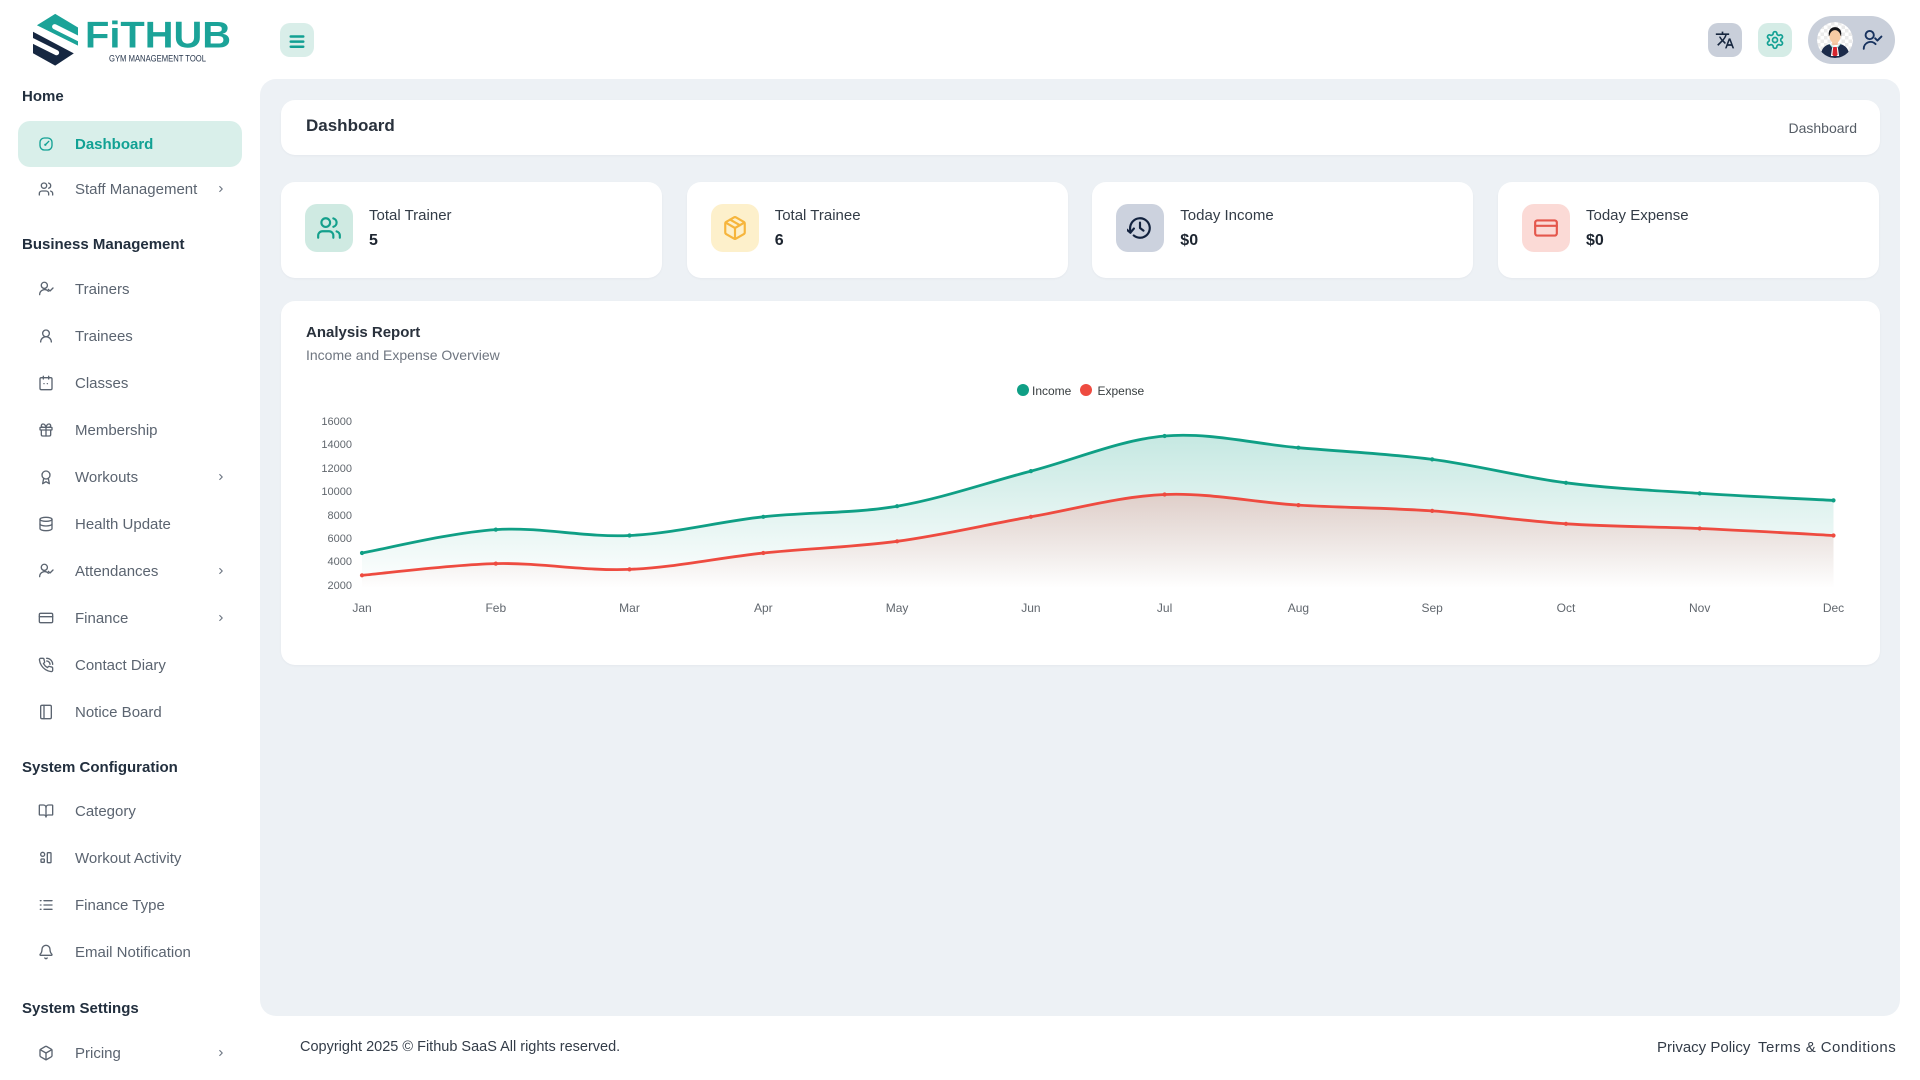 This screenshot has height=1080, width=1920. What do you see at coordinates (158, 35) in the screenshot?
I see `svg-text: FiTHUB` at bounding box center [158, 35].